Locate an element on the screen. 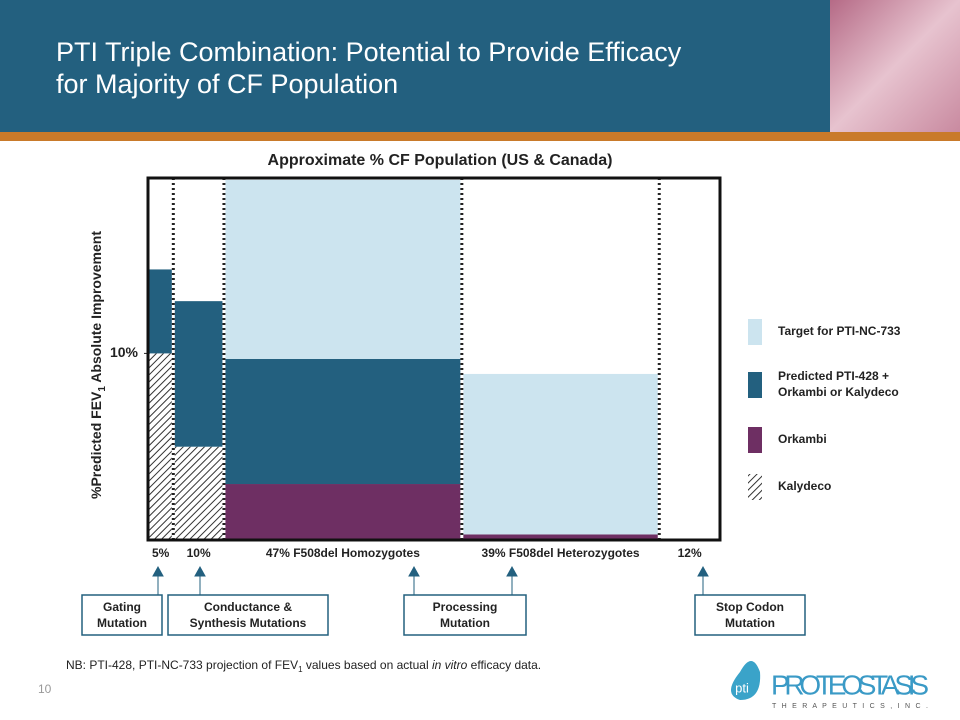 This screenshot has height=720, width=960. annotation: Gating is located at coordinates (122, 607).